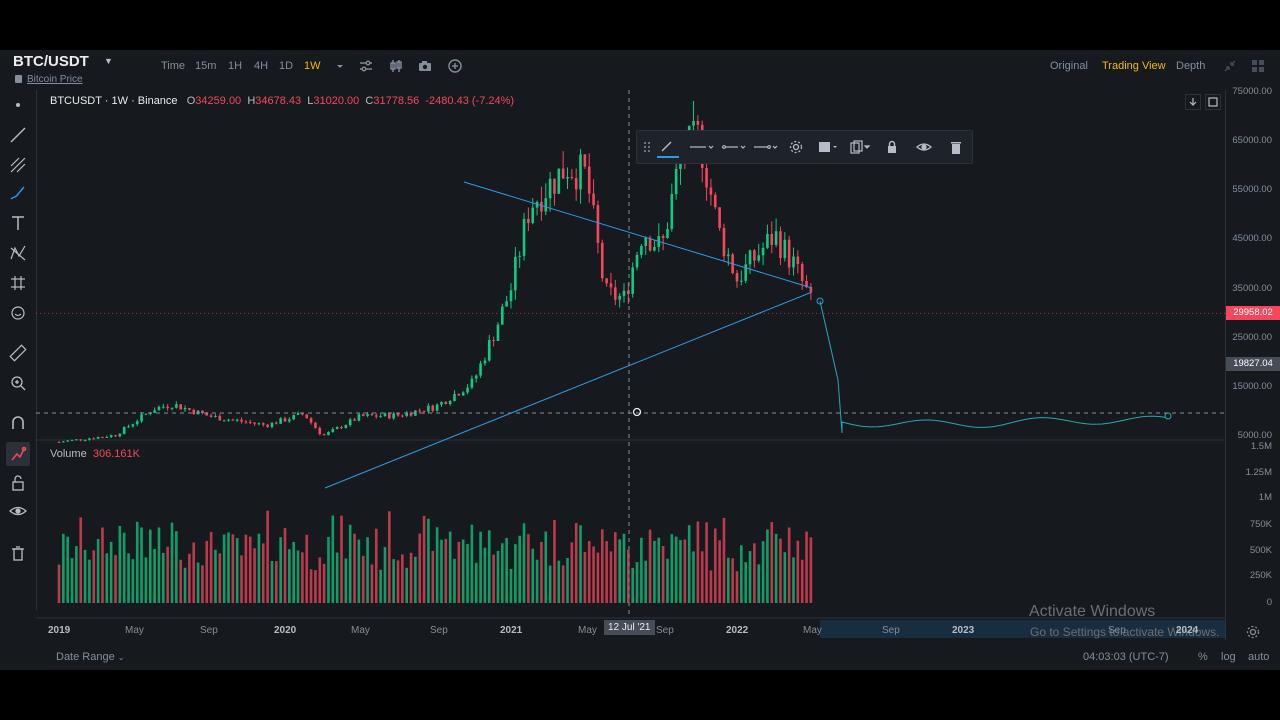  I want to click on fib-tool-icon, so click(18, 165).